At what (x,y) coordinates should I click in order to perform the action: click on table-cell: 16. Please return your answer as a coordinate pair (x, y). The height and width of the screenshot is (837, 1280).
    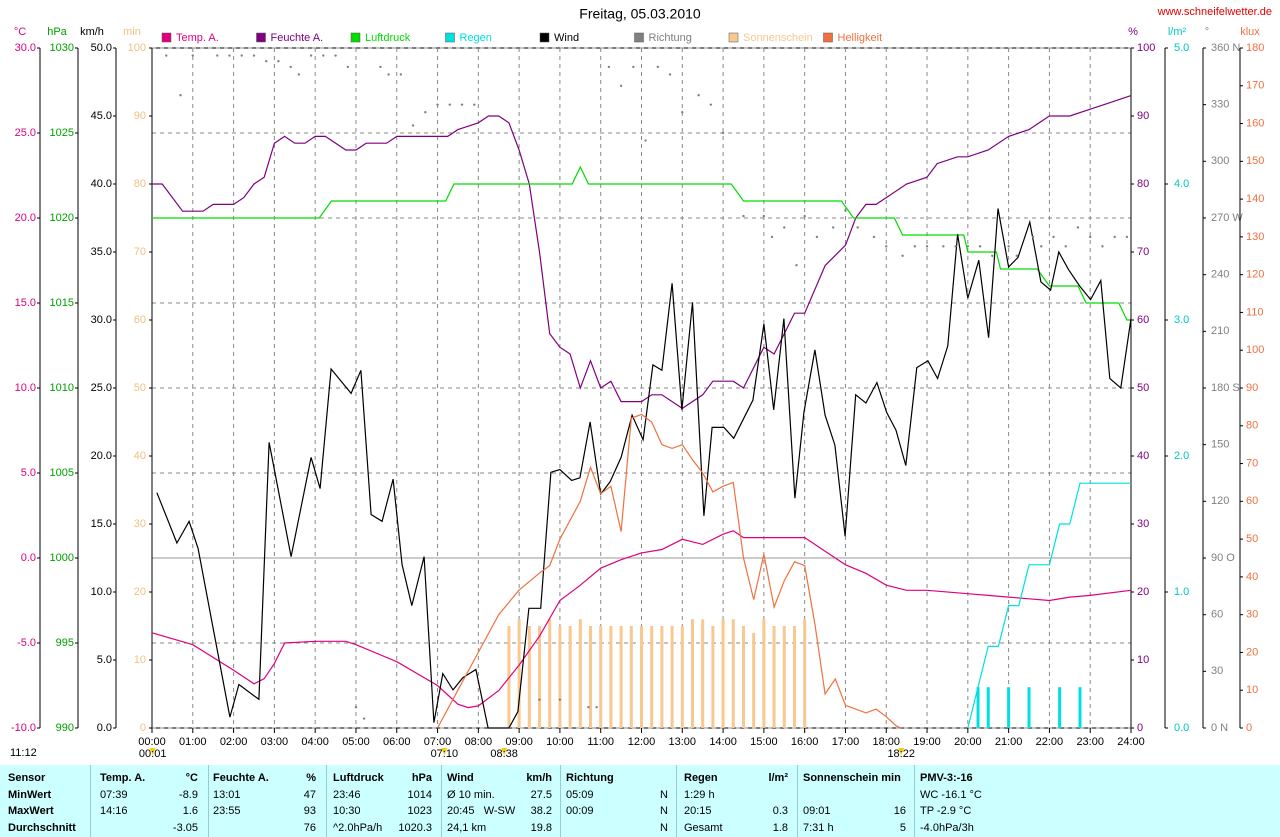
    Looking at the image, I should click on (899, 811).